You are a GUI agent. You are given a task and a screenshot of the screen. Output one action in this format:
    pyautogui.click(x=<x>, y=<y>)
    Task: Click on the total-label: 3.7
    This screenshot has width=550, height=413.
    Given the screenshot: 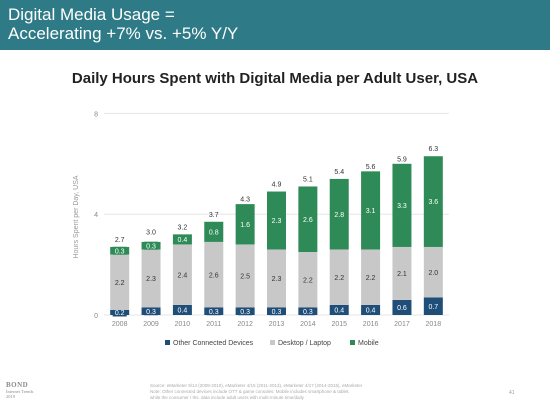 What is the action you would take?
    pyautogui.click(x=214, y=215)
    